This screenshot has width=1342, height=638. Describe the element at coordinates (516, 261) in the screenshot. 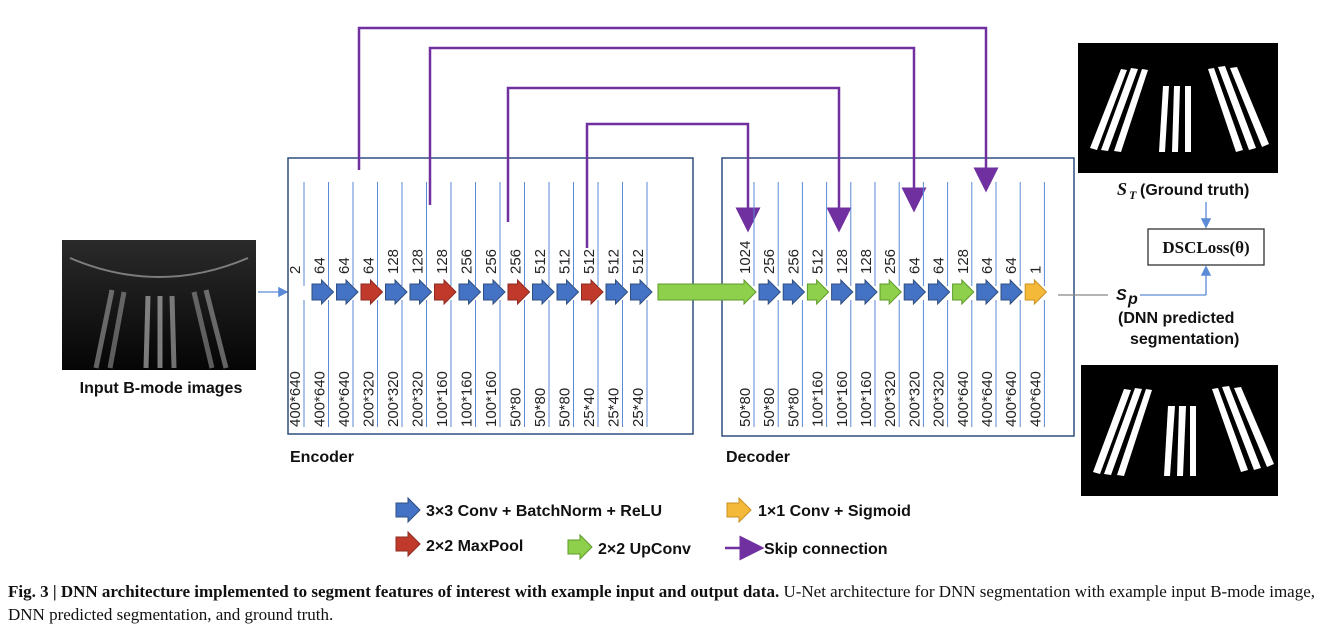

I see `encoder-channels-9: 256` at that location.